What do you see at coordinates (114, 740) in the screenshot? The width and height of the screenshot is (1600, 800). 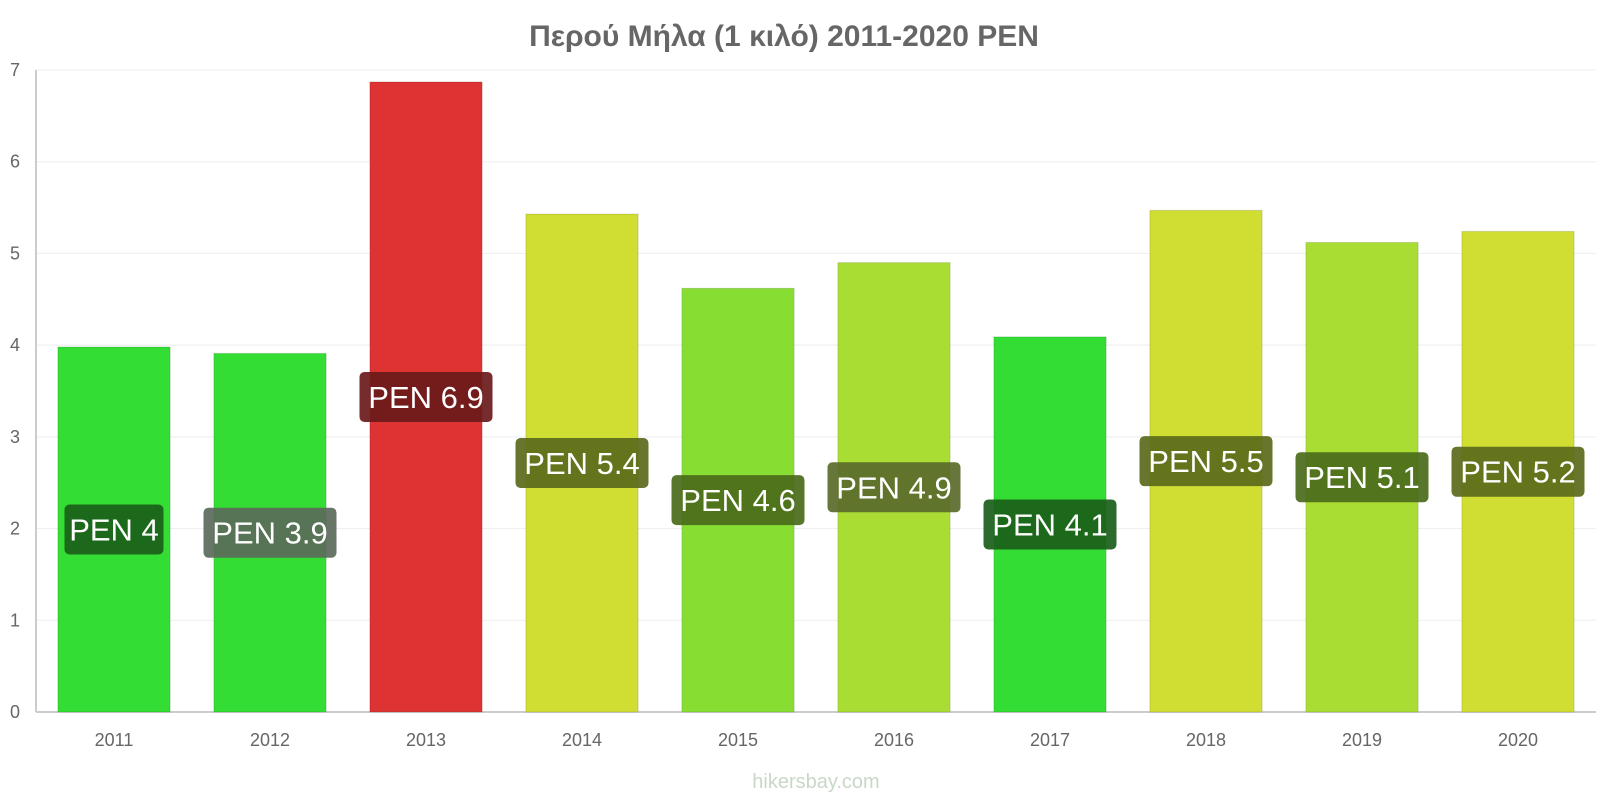 I see `x-tick-label: 2011` at bounding box center [114, 740].